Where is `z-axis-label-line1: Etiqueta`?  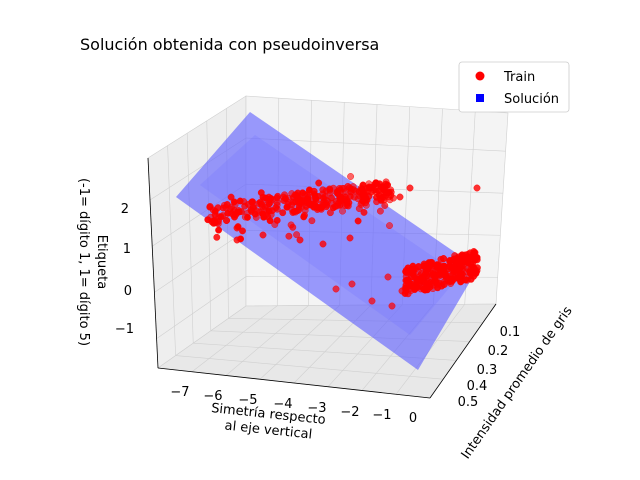 z-axis-label-line1: Etiqueta is located at coordinates (101, 262).